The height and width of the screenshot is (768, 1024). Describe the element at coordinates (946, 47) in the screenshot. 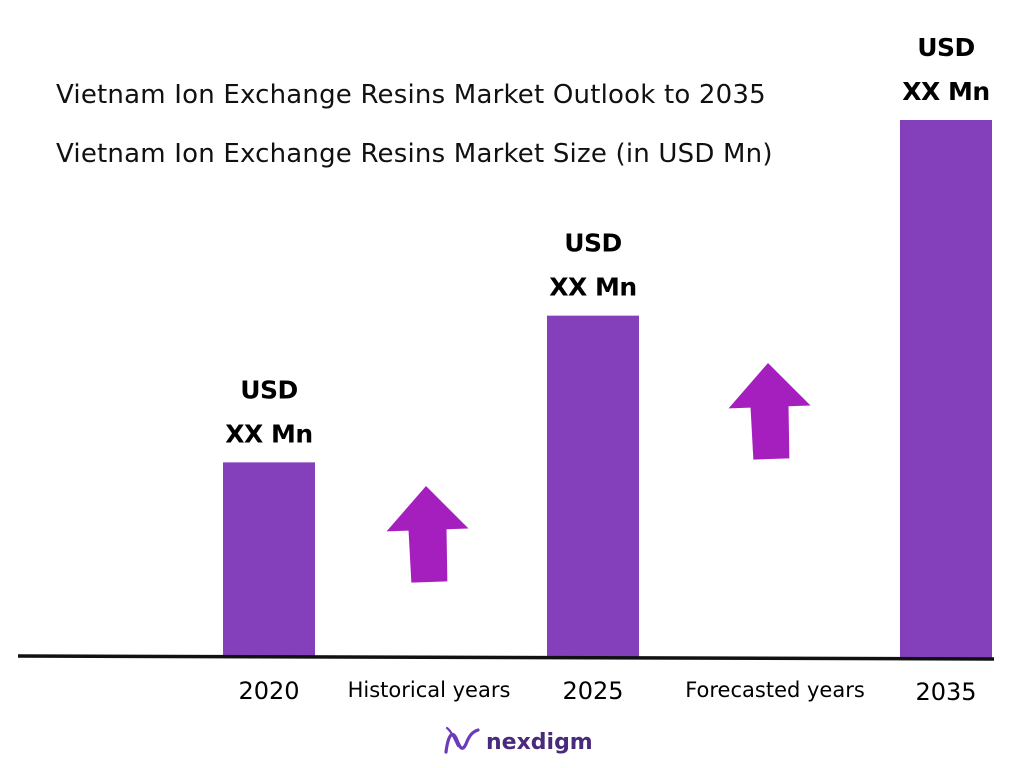

I see `value-label-currency-2035: USD` at that location.